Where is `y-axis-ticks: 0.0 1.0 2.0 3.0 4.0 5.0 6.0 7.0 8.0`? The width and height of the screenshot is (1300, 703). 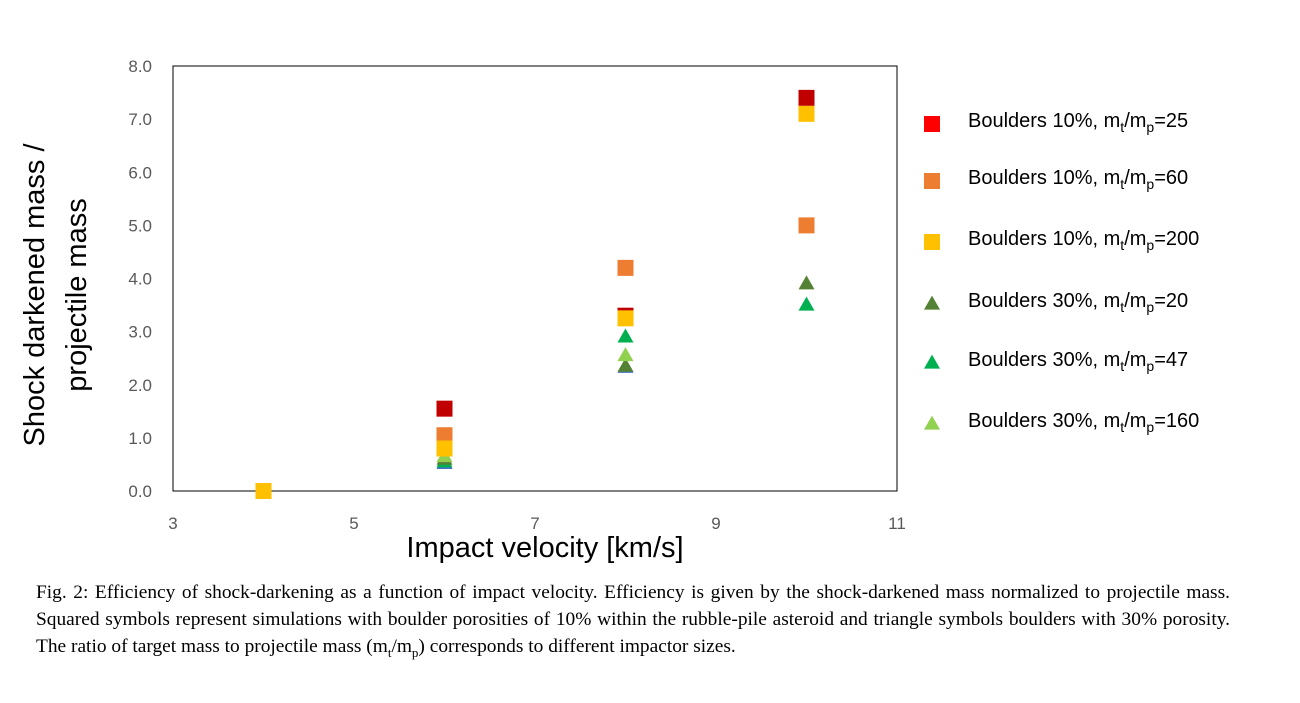 y-axis-ticks: 0.0 1.0 2.0 3.0 4.0 5.0 6.0 7.0 8.0 is located at coordinates (140, 279).